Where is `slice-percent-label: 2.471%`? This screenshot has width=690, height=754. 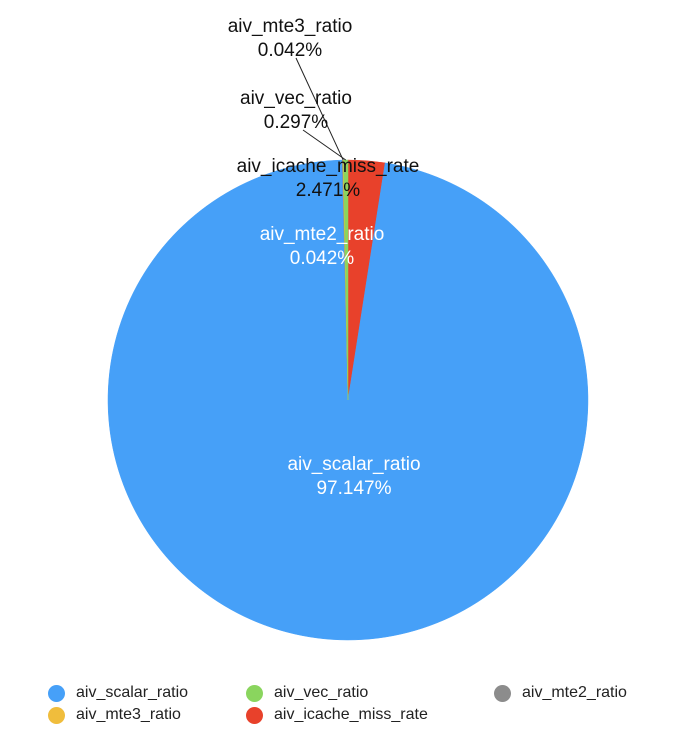
slice-percent-label: 2.471% is located at coordinates (328, 190).